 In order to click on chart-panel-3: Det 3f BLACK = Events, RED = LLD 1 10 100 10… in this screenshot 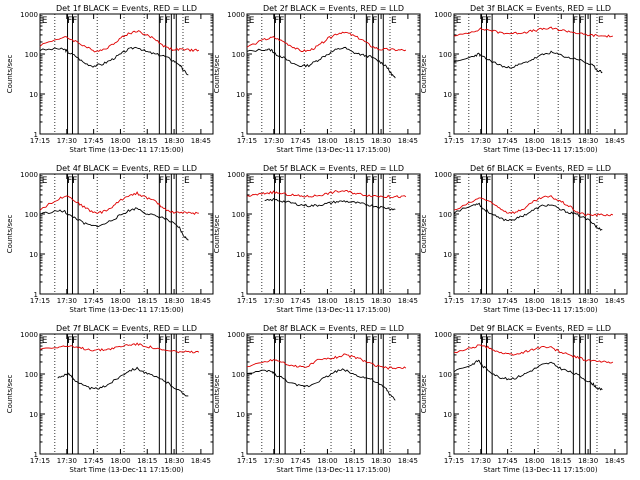, I will do `click(524, 79)`.